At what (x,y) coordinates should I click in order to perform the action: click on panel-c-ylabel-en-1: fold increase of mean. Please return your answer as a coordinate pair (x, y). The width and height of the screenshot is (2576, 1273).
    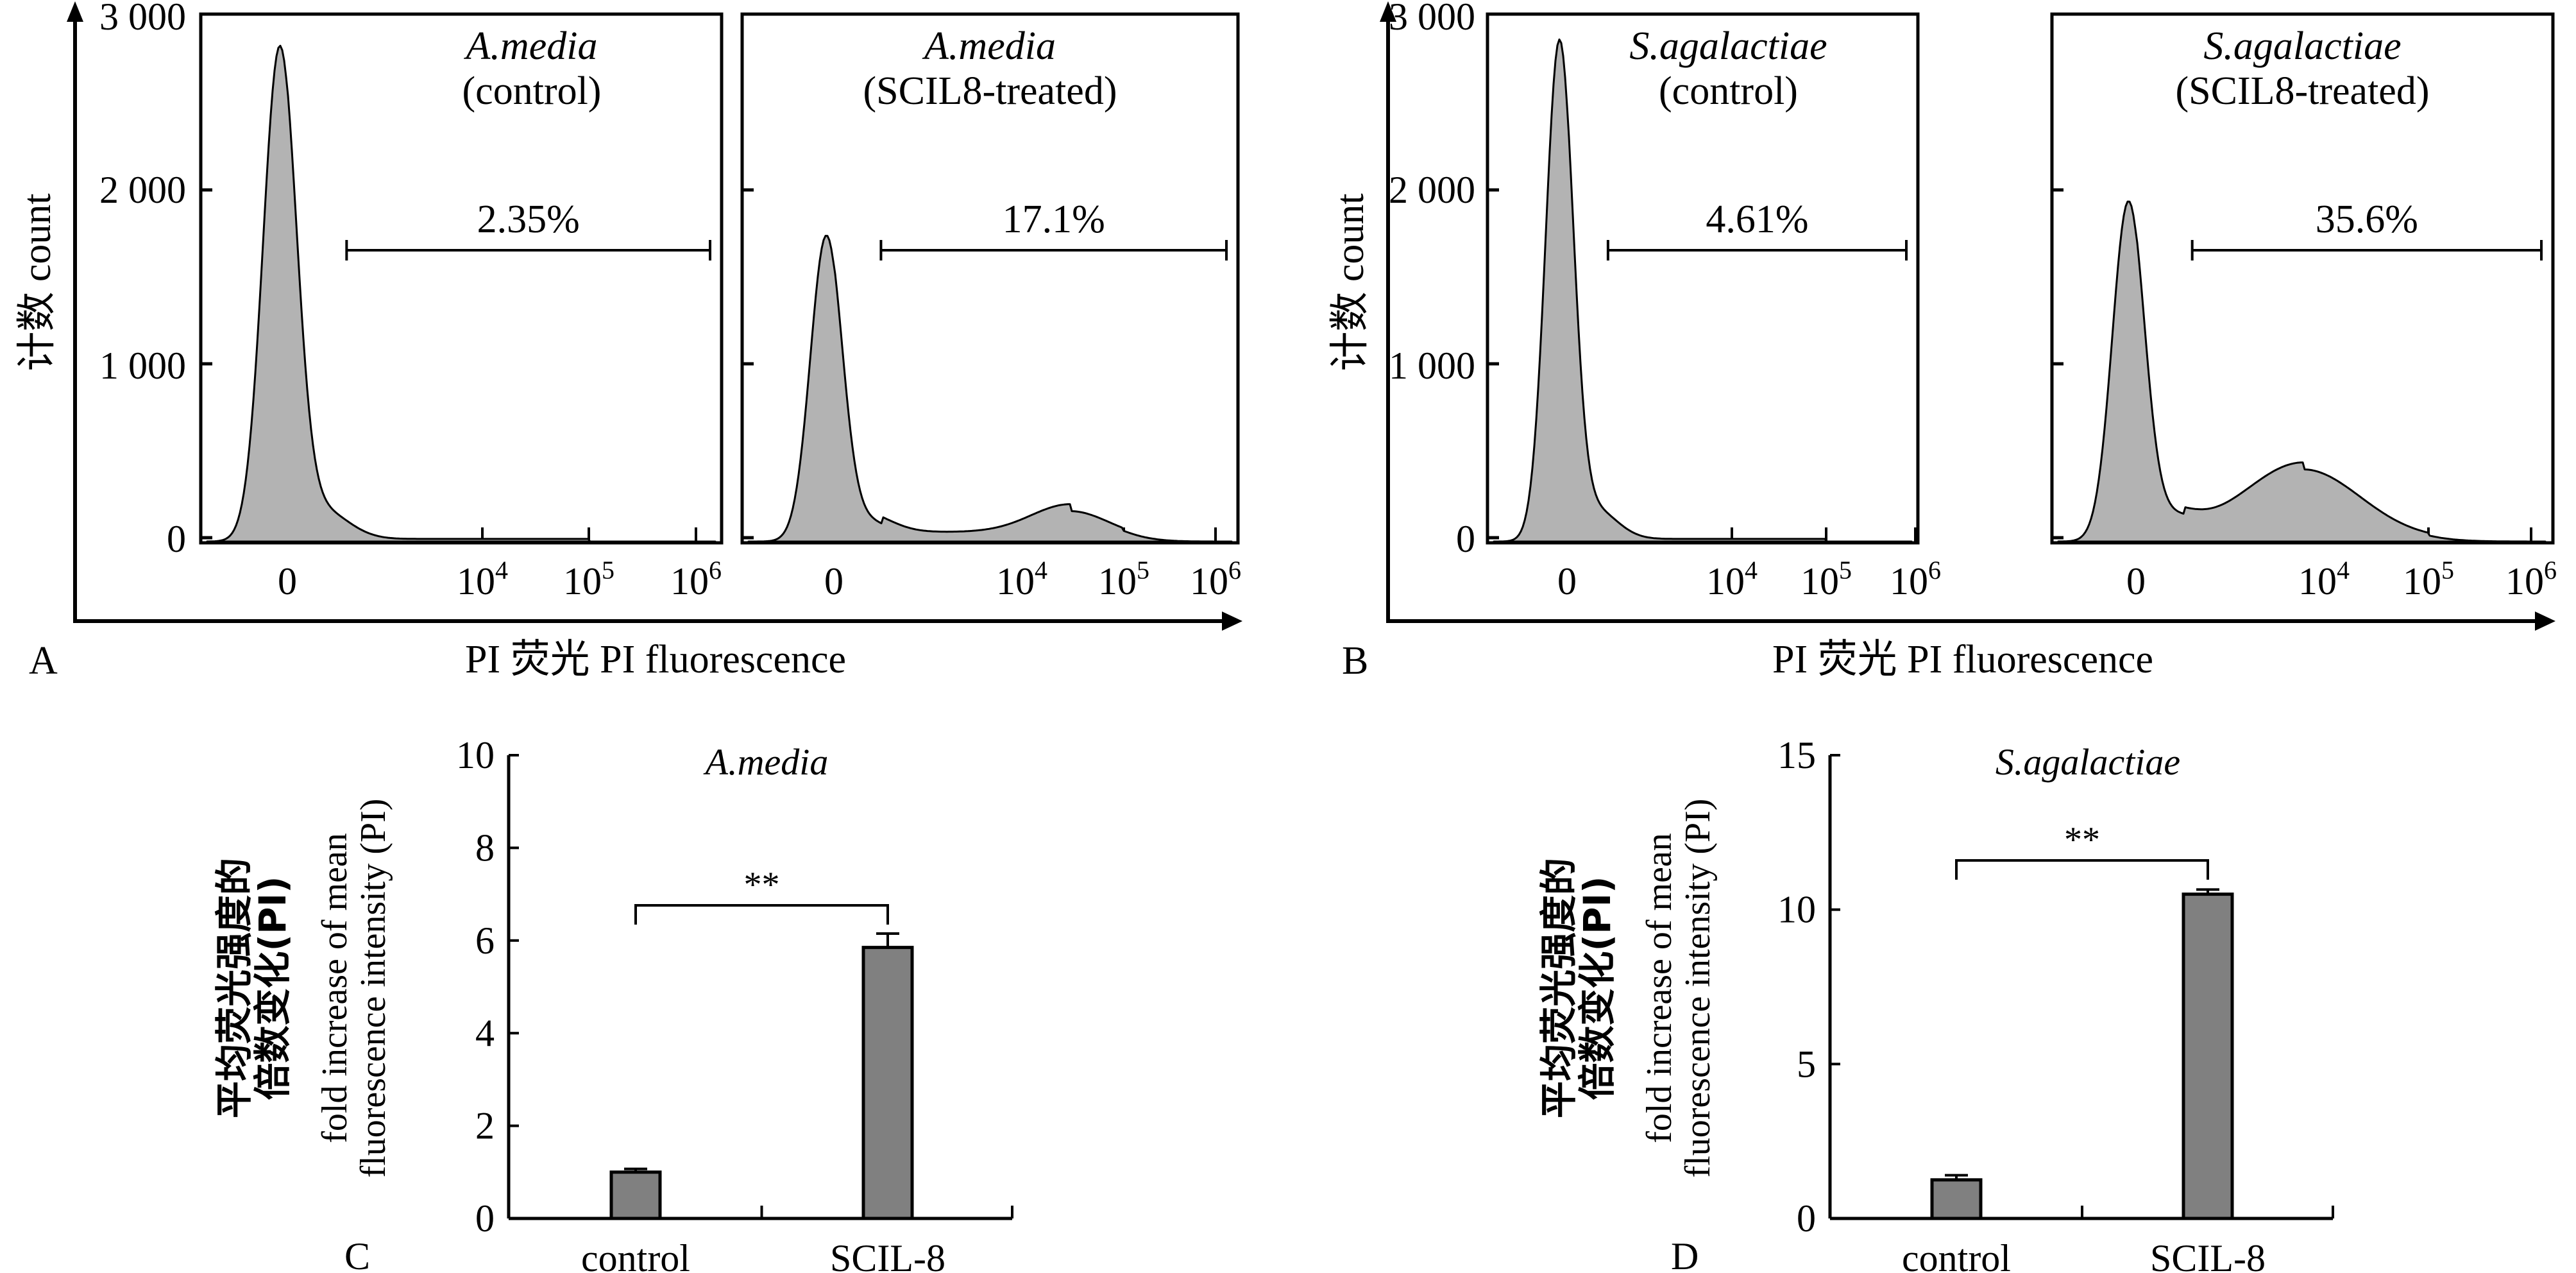
    Looking at the image, I should click on (335, 988).